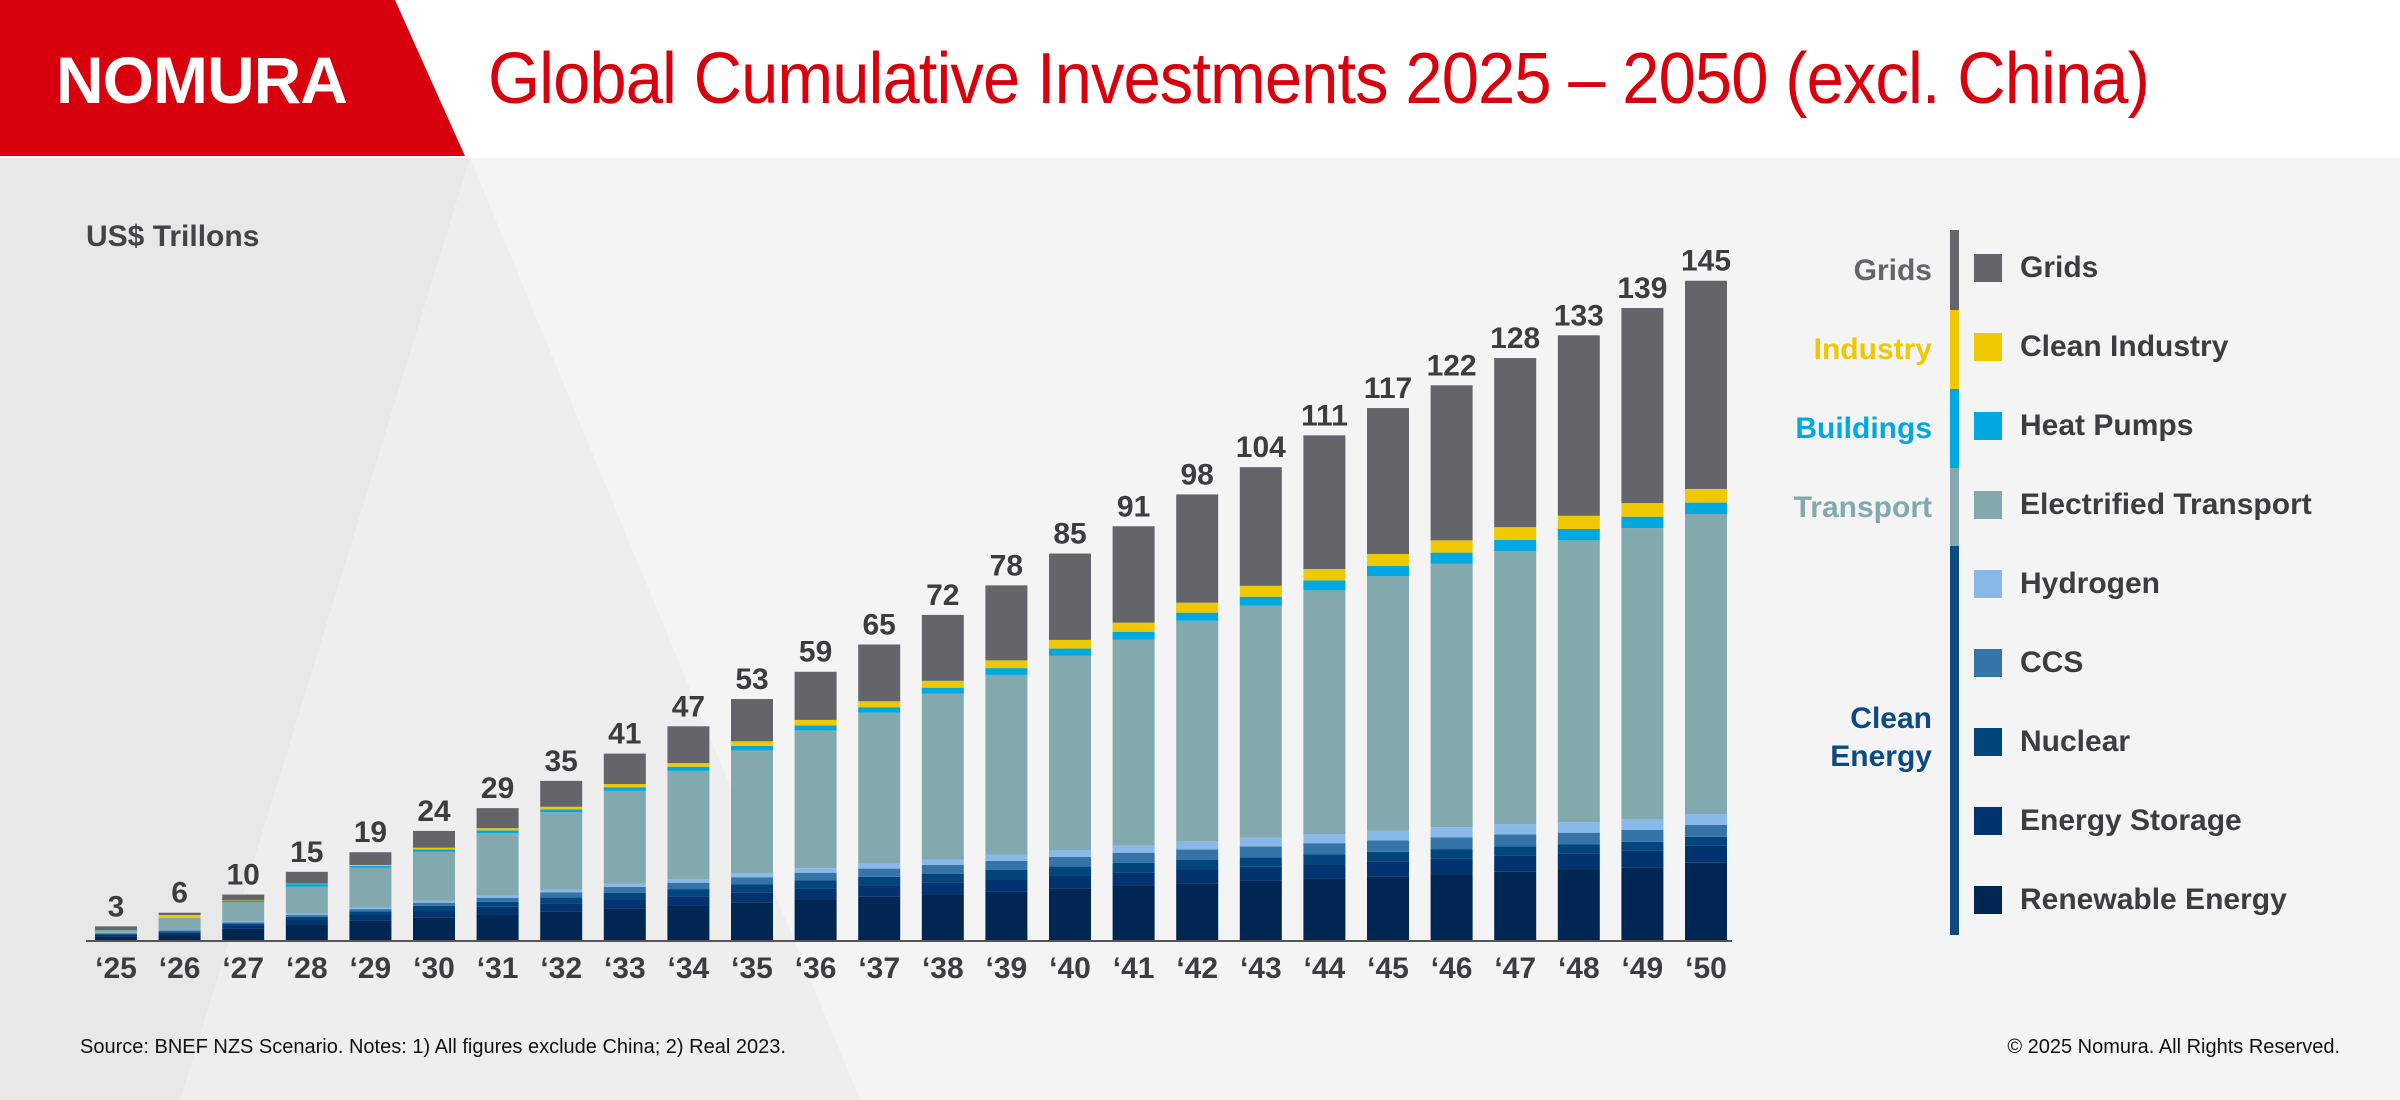 The width and height of the screenshot is (2400, 1100). I want to click on total-label: 35, so click(561, 761).